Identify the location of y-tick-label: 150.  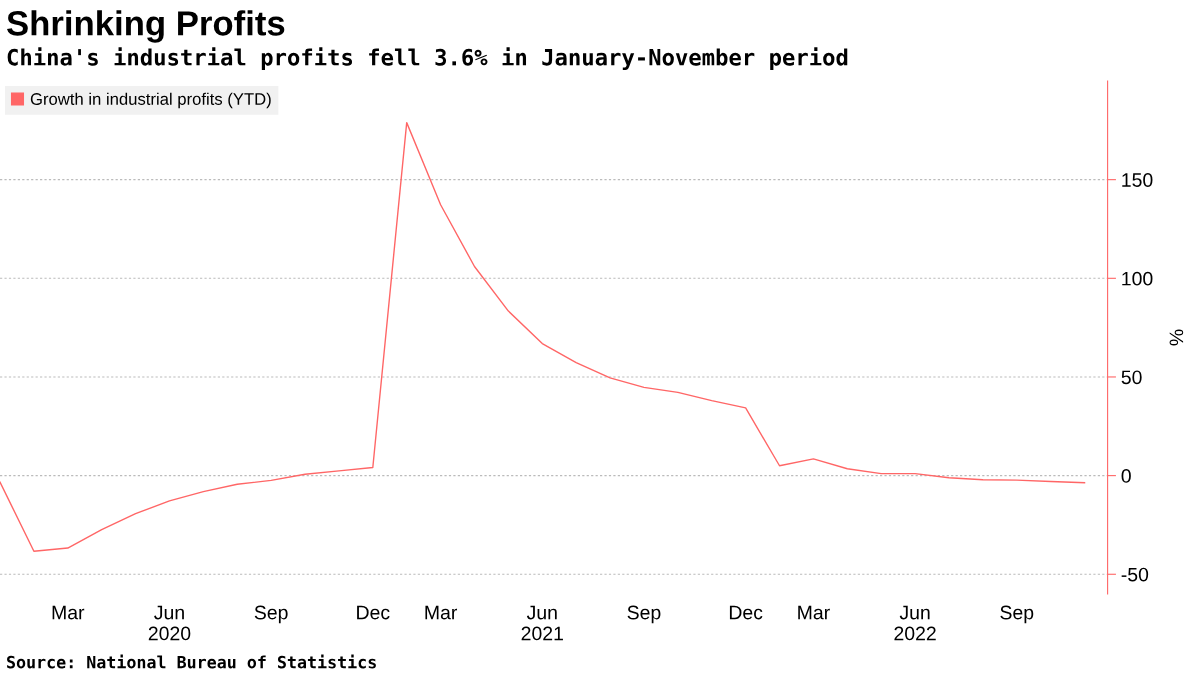
(1137, 180).